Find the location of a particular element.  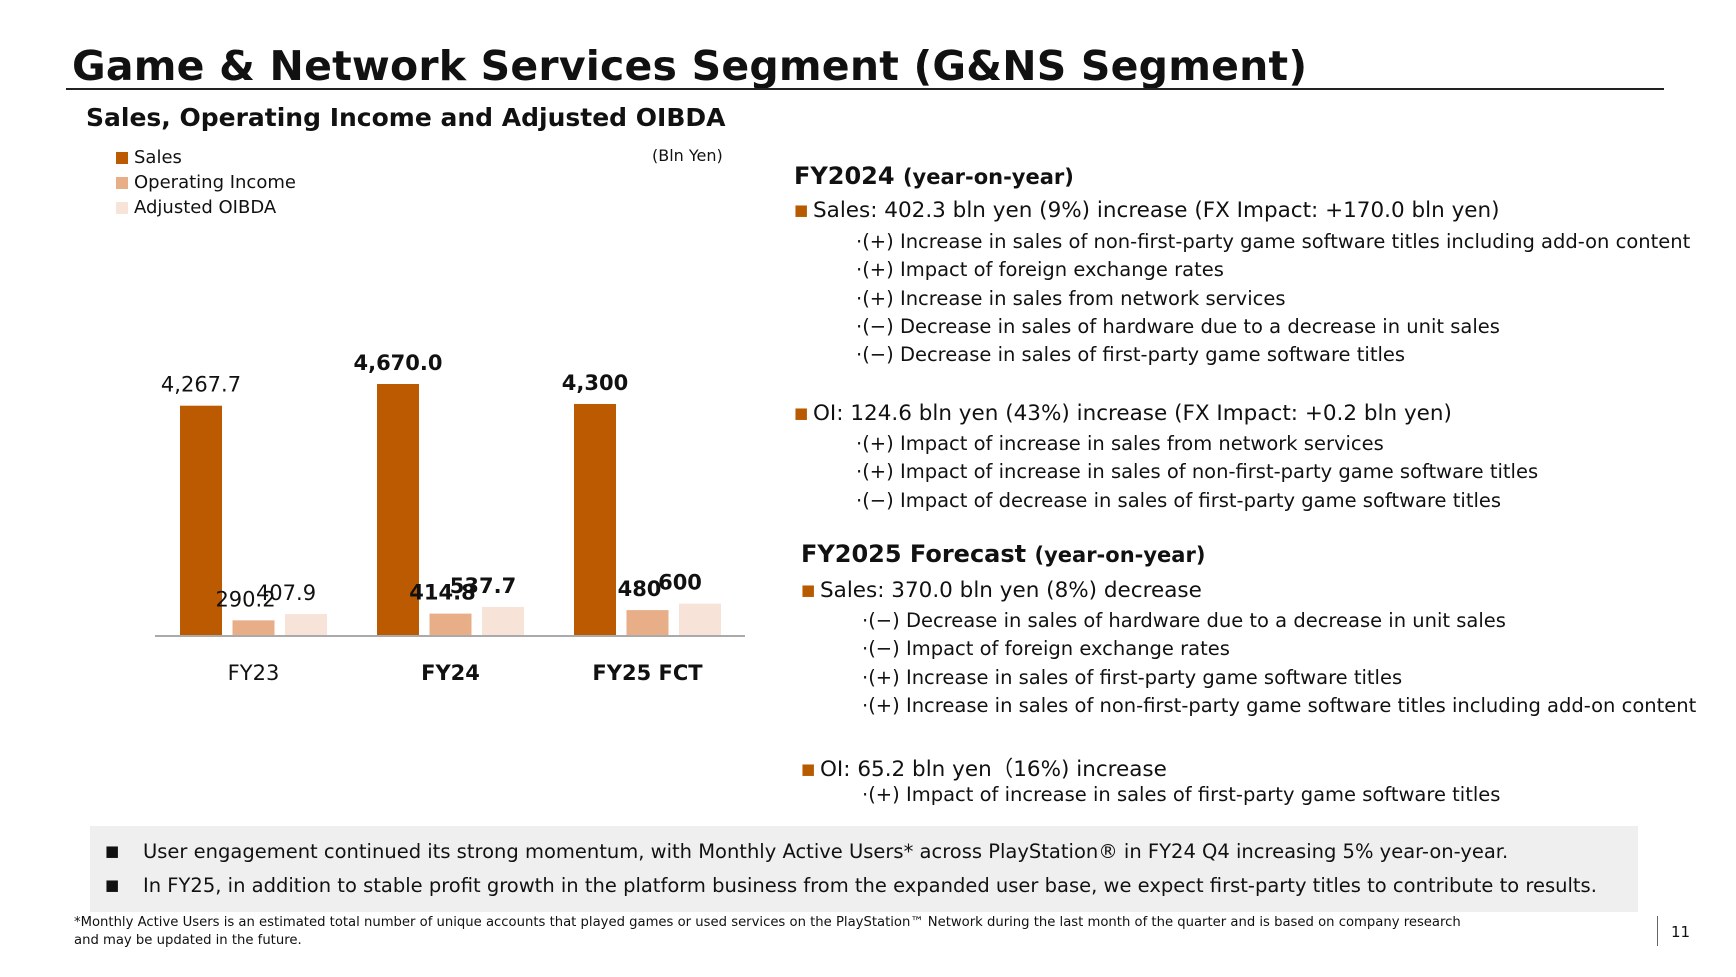

data-label-sales: 4,300 is located at coordinates (595, 383).